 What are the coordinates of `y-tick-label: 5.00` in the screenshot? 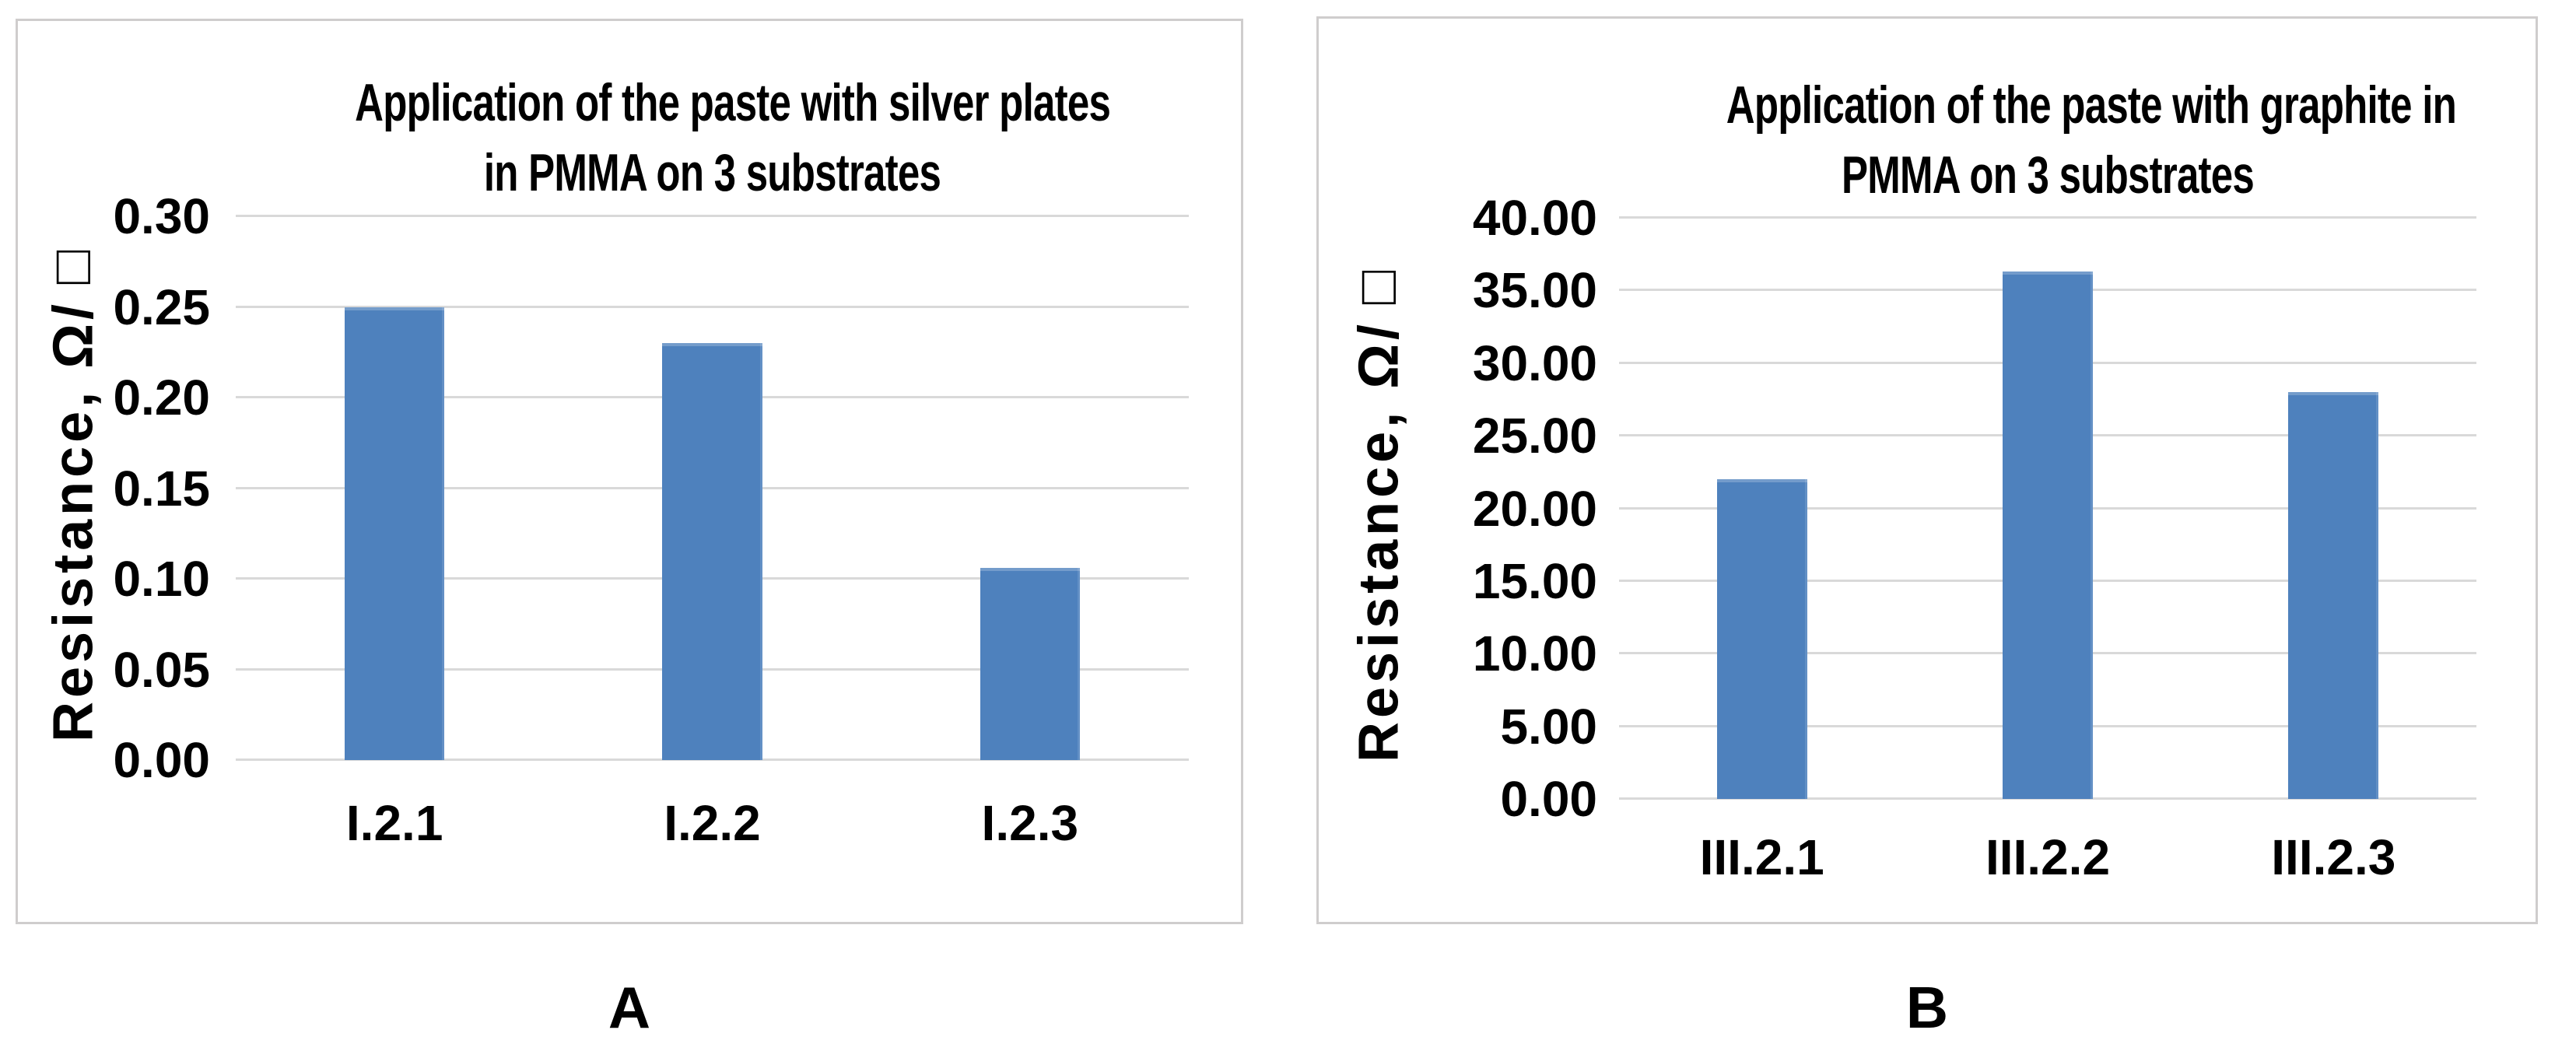 It's located at (1549, 726).